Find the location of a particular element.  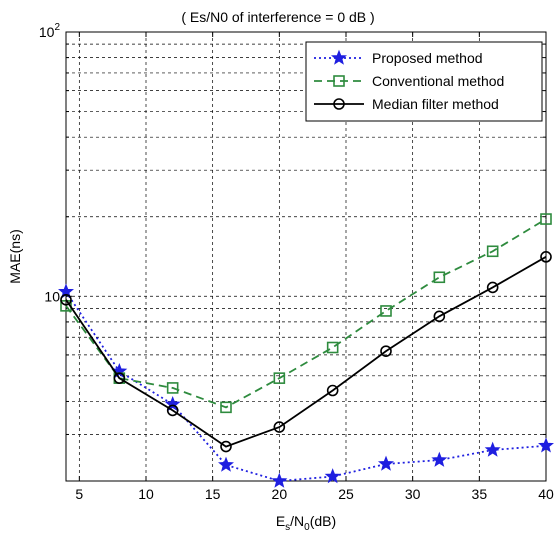

x-tick-label: 25 is located at coordinates (346, 494).